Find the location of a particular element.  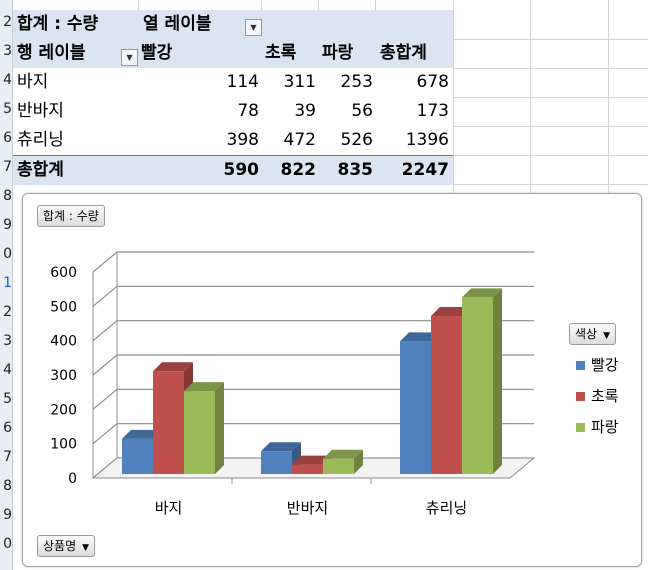

row-filter-dropdown-icon: ▼ is located at coordinates (129, 57).